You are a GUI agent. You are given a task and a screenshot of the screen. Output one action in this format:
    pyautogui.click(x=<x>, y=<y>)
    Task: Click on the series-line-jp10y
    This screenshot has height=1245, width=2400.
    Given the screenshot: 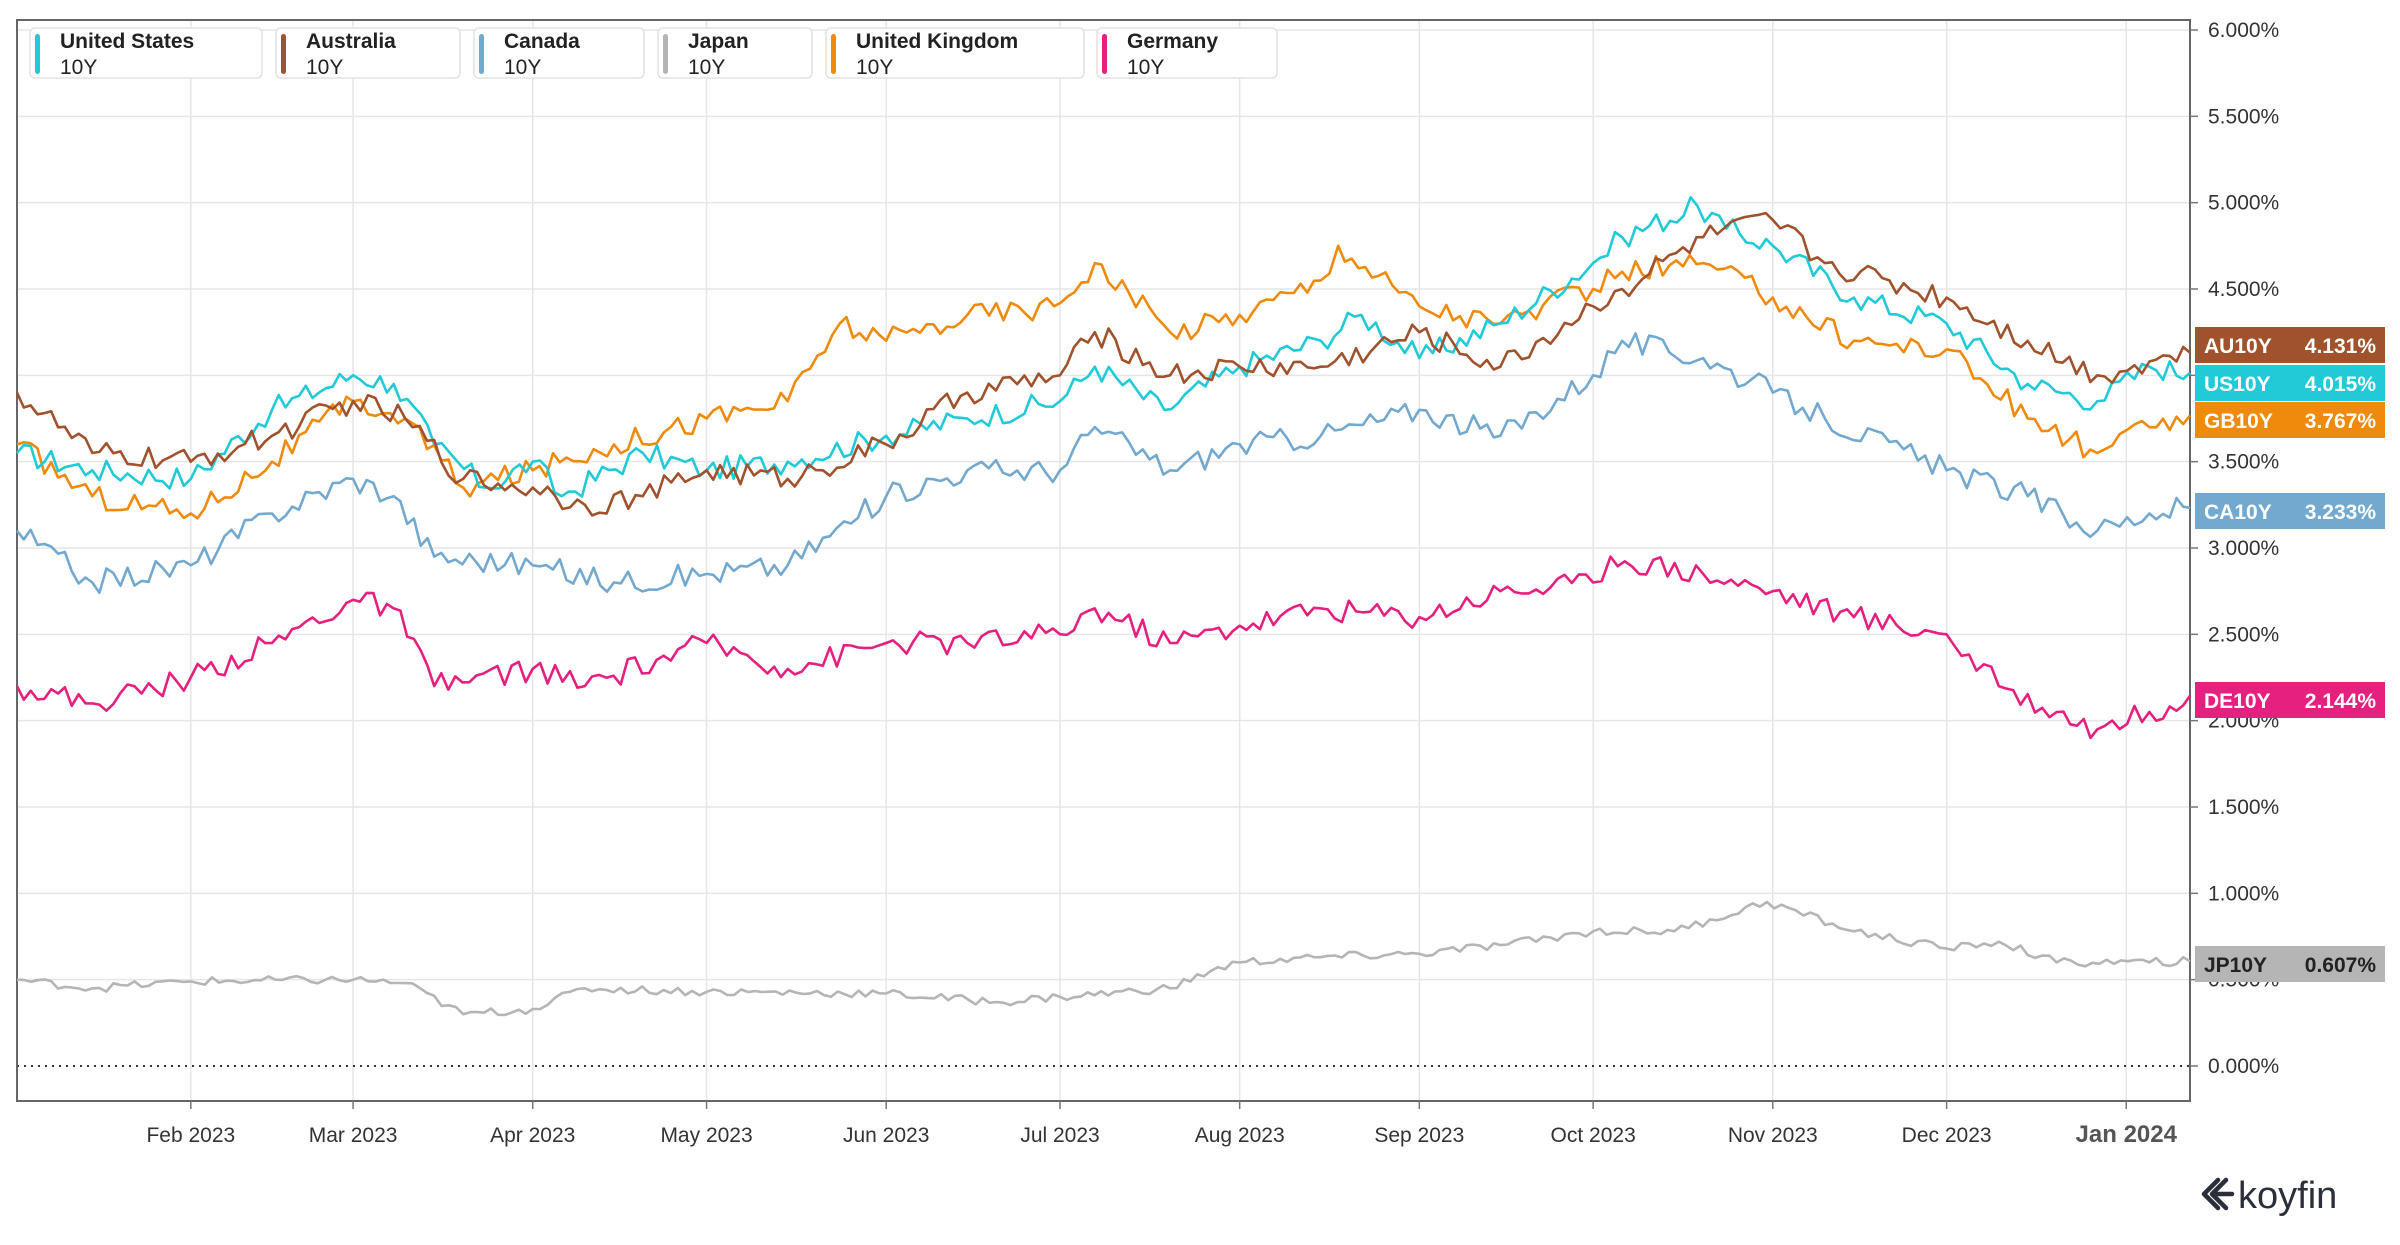 What is the action you would take?
    pyautogui.click(x=1103, y=958)
    